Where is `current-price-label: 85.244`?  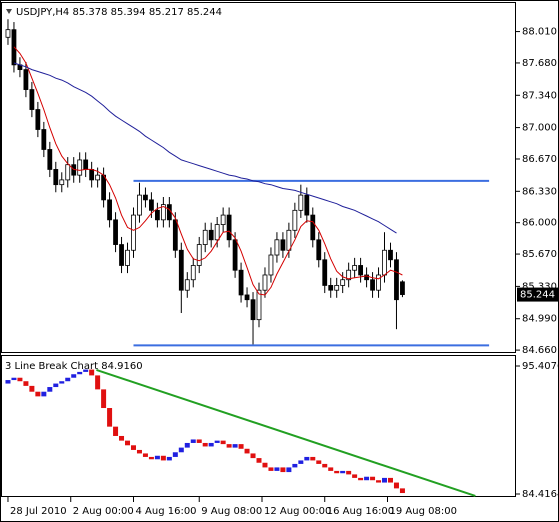
current-price-label: 85.244 is located at coordinates (537, 295).